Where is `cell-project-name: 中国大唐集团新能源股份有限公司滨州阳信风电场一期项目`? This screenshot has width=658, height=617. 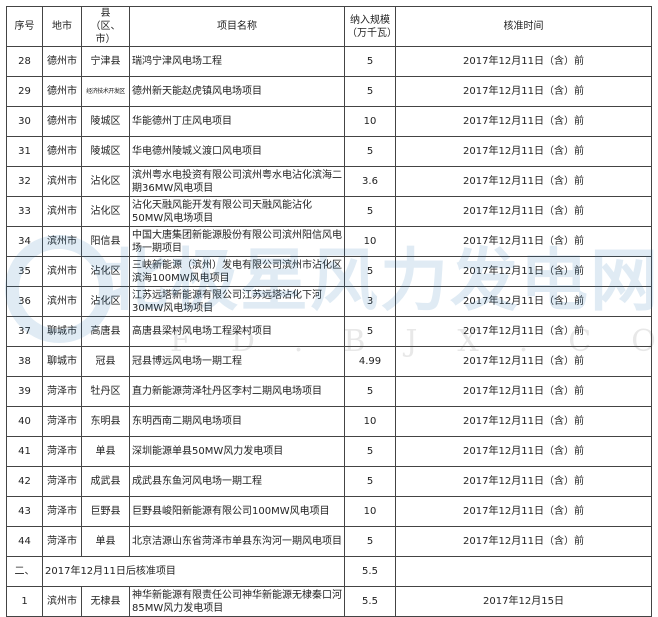
cell-project-name: 中国大唐集团新能源股份有限公司滨州阳信风电场一期项目 is located at coordinates (237, 241).